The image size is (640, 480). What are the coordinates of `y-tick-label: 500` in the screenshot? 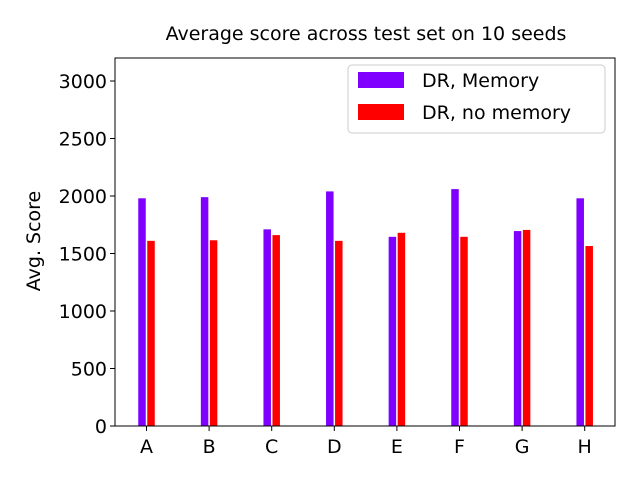 It's located at (89, 370).